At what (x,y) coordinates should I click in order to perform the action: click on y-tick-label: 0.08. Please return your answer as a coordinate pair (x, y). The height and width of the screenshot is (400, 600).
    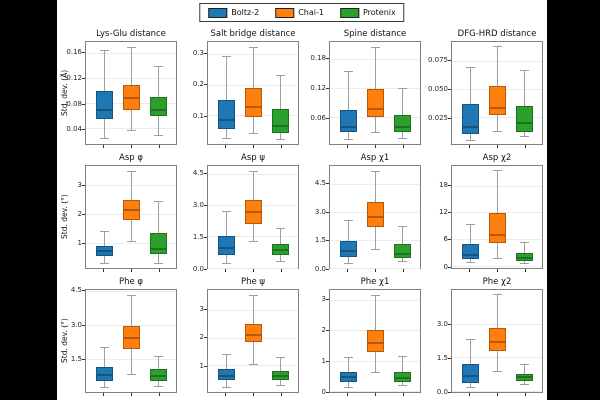
    Looking at the image, I should click on (74, 103).